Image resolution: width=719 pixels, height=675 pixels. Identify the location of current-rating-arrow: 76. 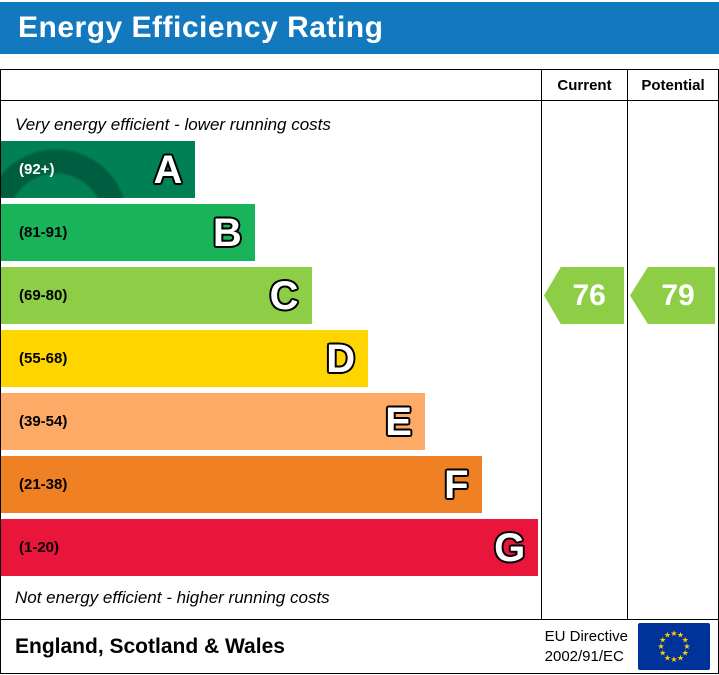
(584, 295).